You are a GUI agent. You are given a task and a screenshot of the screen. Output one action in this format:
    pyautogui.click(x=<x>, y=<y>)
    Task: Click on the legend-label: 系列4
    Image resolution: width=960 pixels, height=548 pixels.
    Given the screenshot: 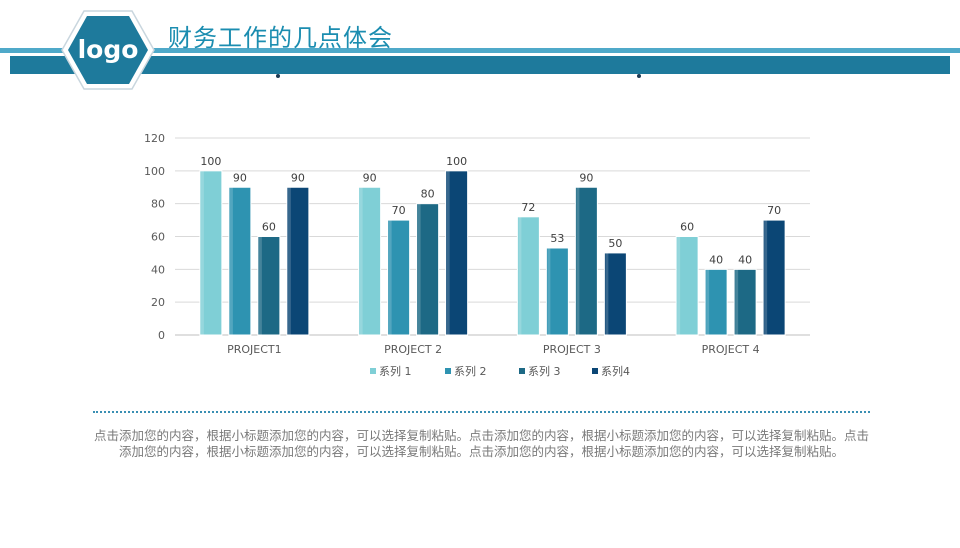 What is the action you would take?
    pyautogui.click(x=615, y=371)
    